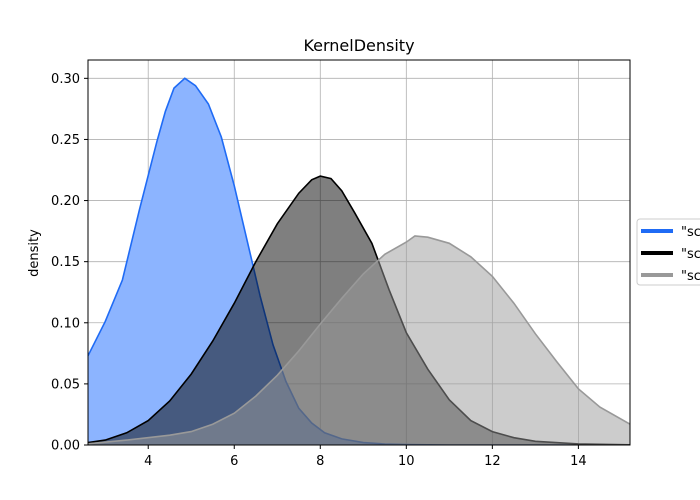 The image size is (700, 500). Describe the element at coordinates (65, 140) in the screenshot. I see `y-tick-label: 0.25` at that location.